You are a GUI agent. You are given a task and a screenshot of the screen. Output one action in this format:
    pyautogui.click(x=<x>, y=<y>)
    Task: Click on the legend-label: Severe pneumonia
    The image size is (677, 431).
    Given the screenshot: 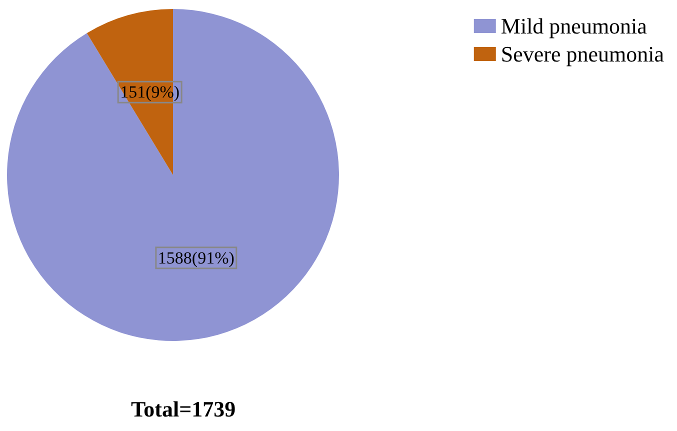 What is the action you would take?
    pyautogui.click(x=582, y=54)
    